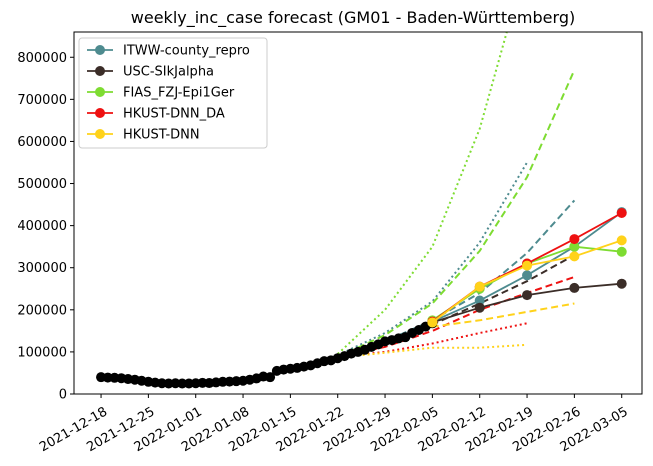 Image resolution: width=653 pixels, height=466 pixels. Describe the element at coordinates (186, 51) in the screenshot. I see `legend-label: ITWW-county_repro` at that location.